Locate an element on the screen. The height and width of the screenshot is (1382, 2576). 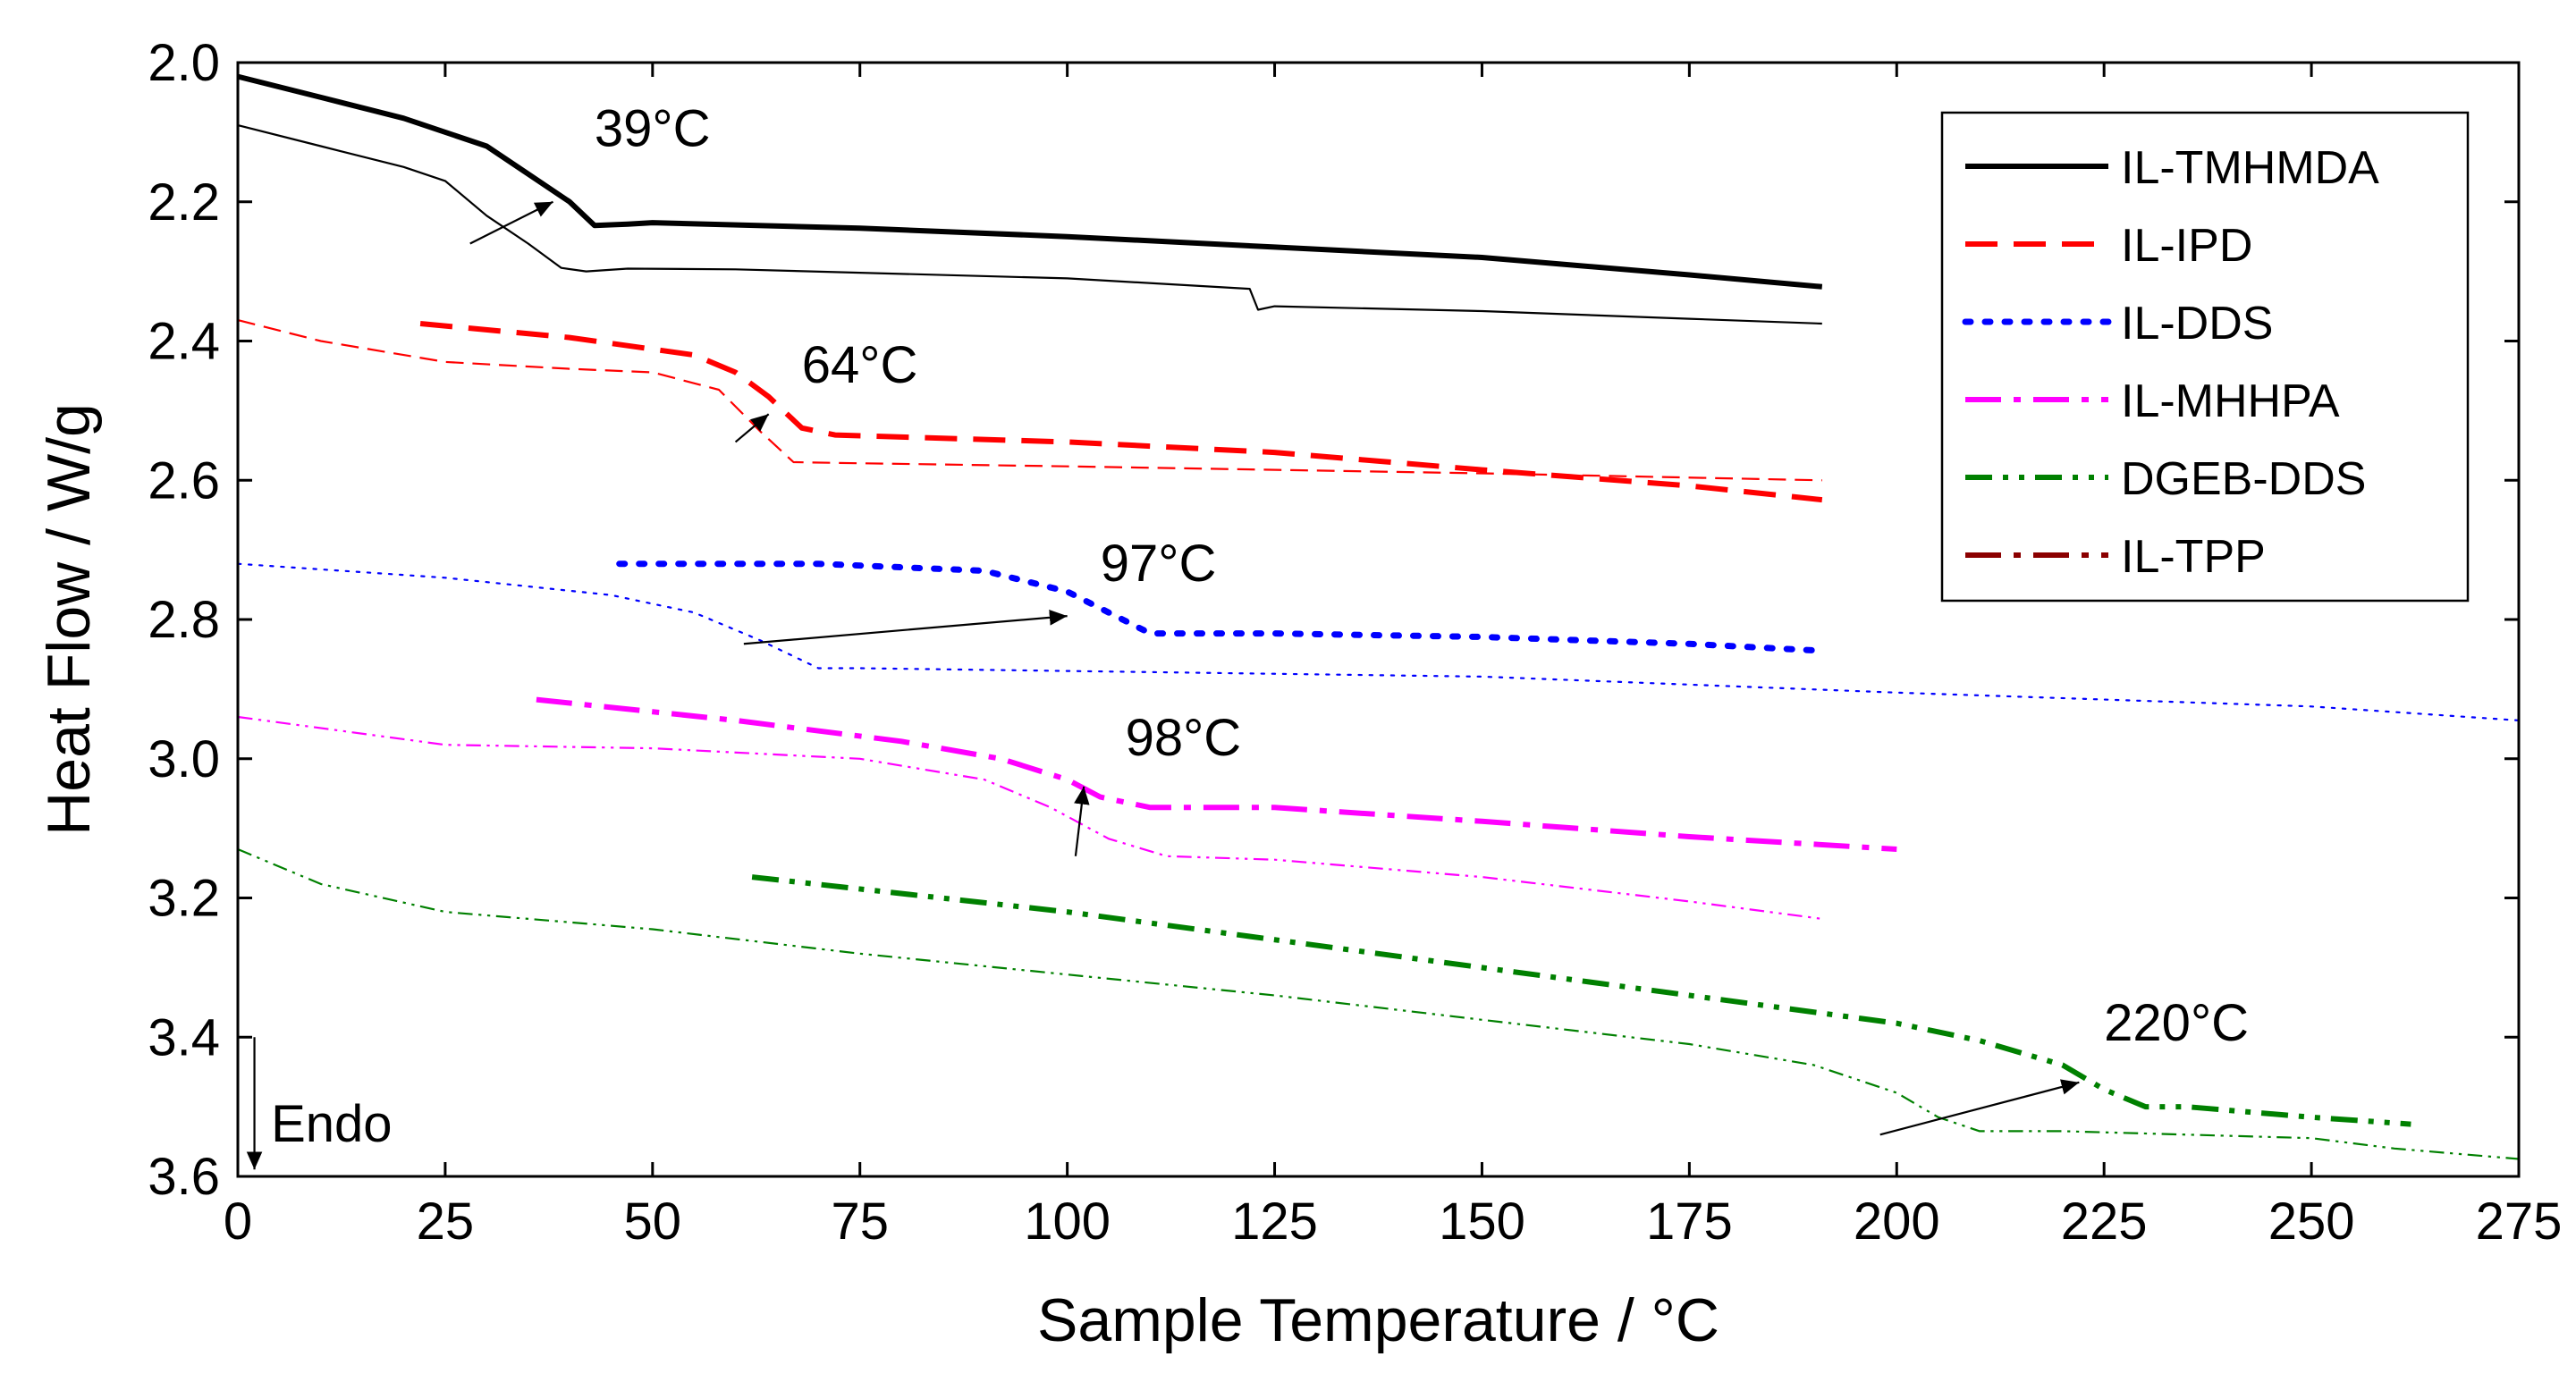
legend-label: IL-IPD is located at coordinates (2186, 246).